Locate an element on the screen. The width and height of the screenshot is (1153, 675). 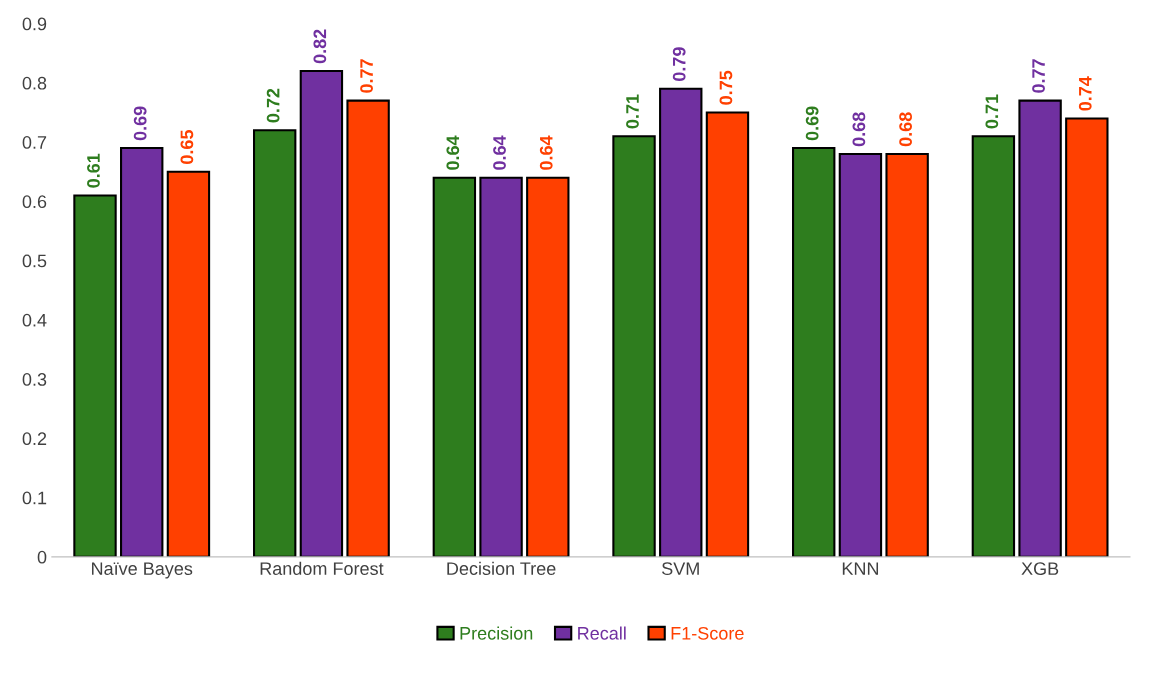
data-label: 0.61 is located at coordinates (93, 170).